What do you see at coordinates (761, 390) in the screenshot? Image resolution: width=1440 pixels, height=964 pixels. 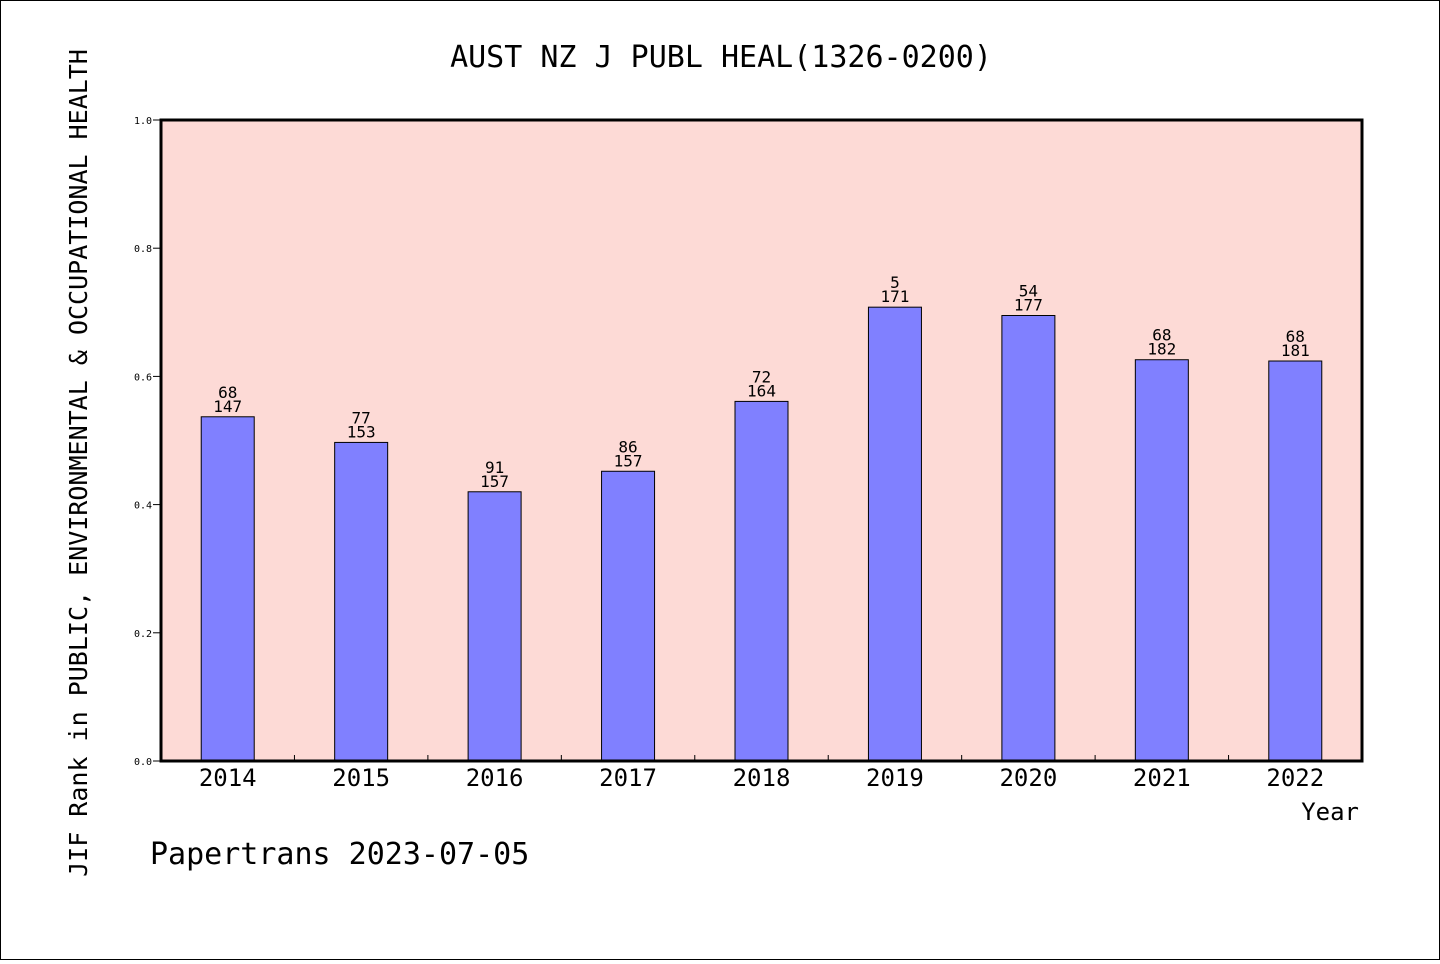 I see `bar-total-label-2018: 164` at bounding box center [761, 390].